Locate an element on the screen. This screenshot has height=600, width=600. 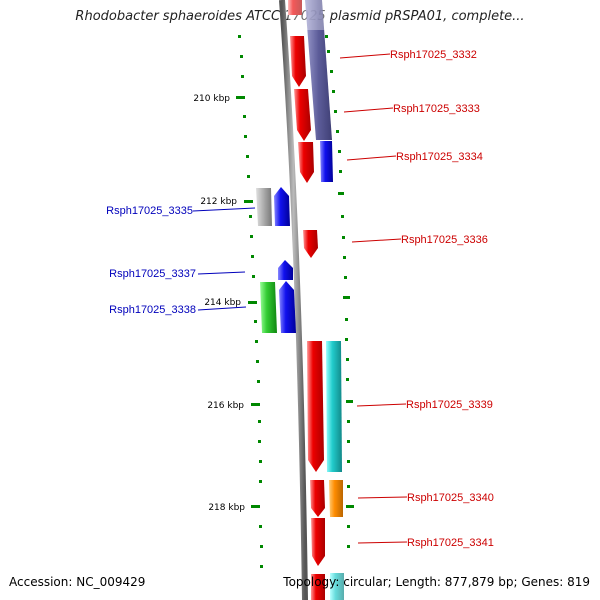
gene-label-3336: Rsph17025_3336 is located at coordinates (444, 240).